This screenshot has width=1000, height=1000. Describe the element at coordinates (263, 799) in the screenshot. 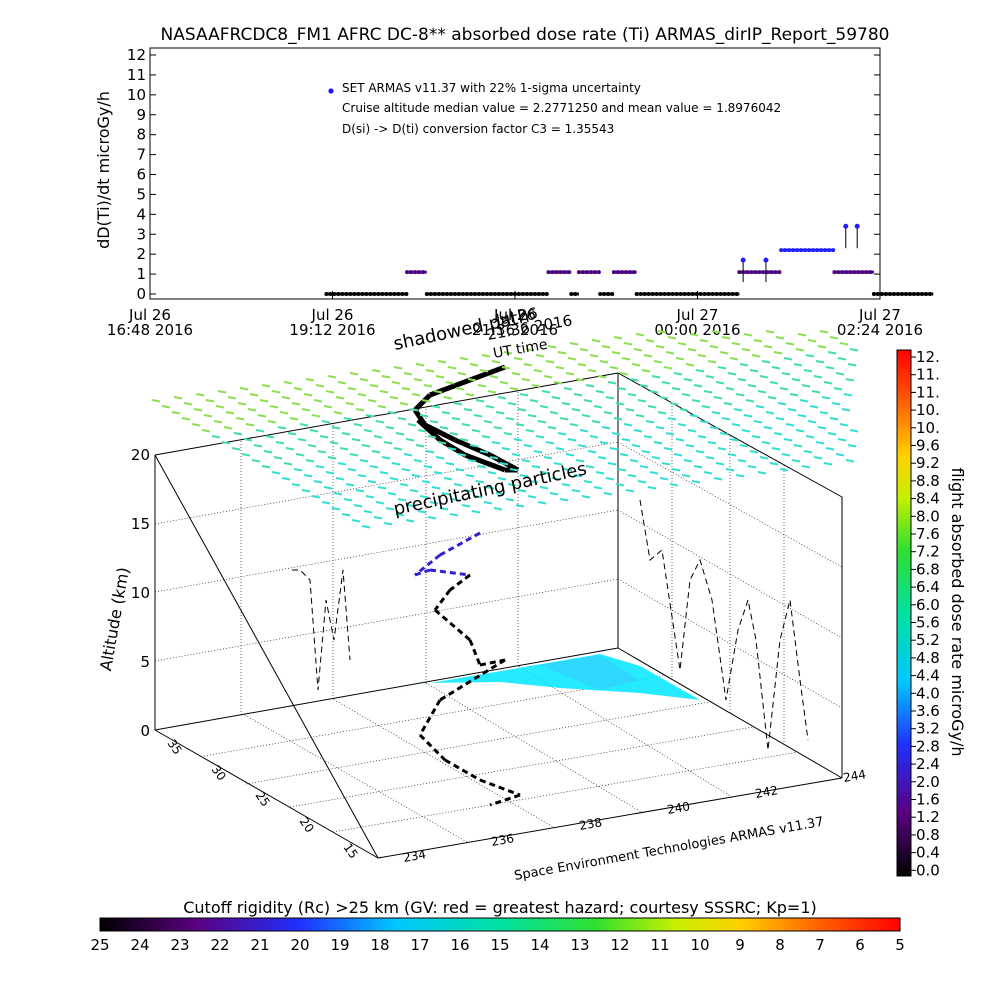

I see `latitude-ticks: 15 20 25 30 35` at that location.